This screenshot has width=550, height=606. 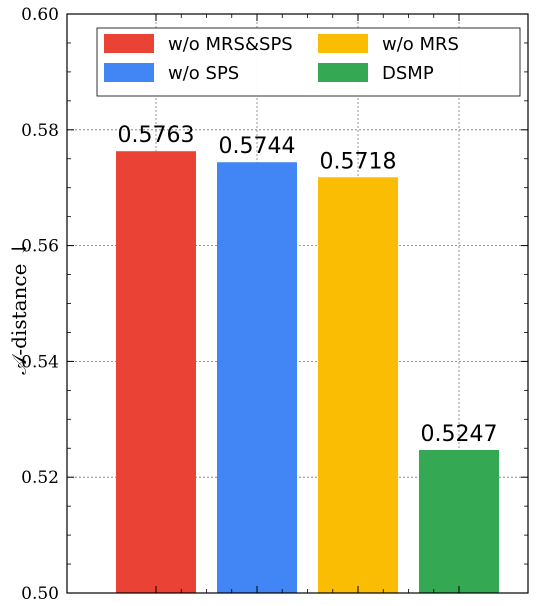 What do you see at coordinates (19, 307) in the screenshot?
I see `y-axis-label: 𝒜-distance ↓` at bounding box center [19, 307].